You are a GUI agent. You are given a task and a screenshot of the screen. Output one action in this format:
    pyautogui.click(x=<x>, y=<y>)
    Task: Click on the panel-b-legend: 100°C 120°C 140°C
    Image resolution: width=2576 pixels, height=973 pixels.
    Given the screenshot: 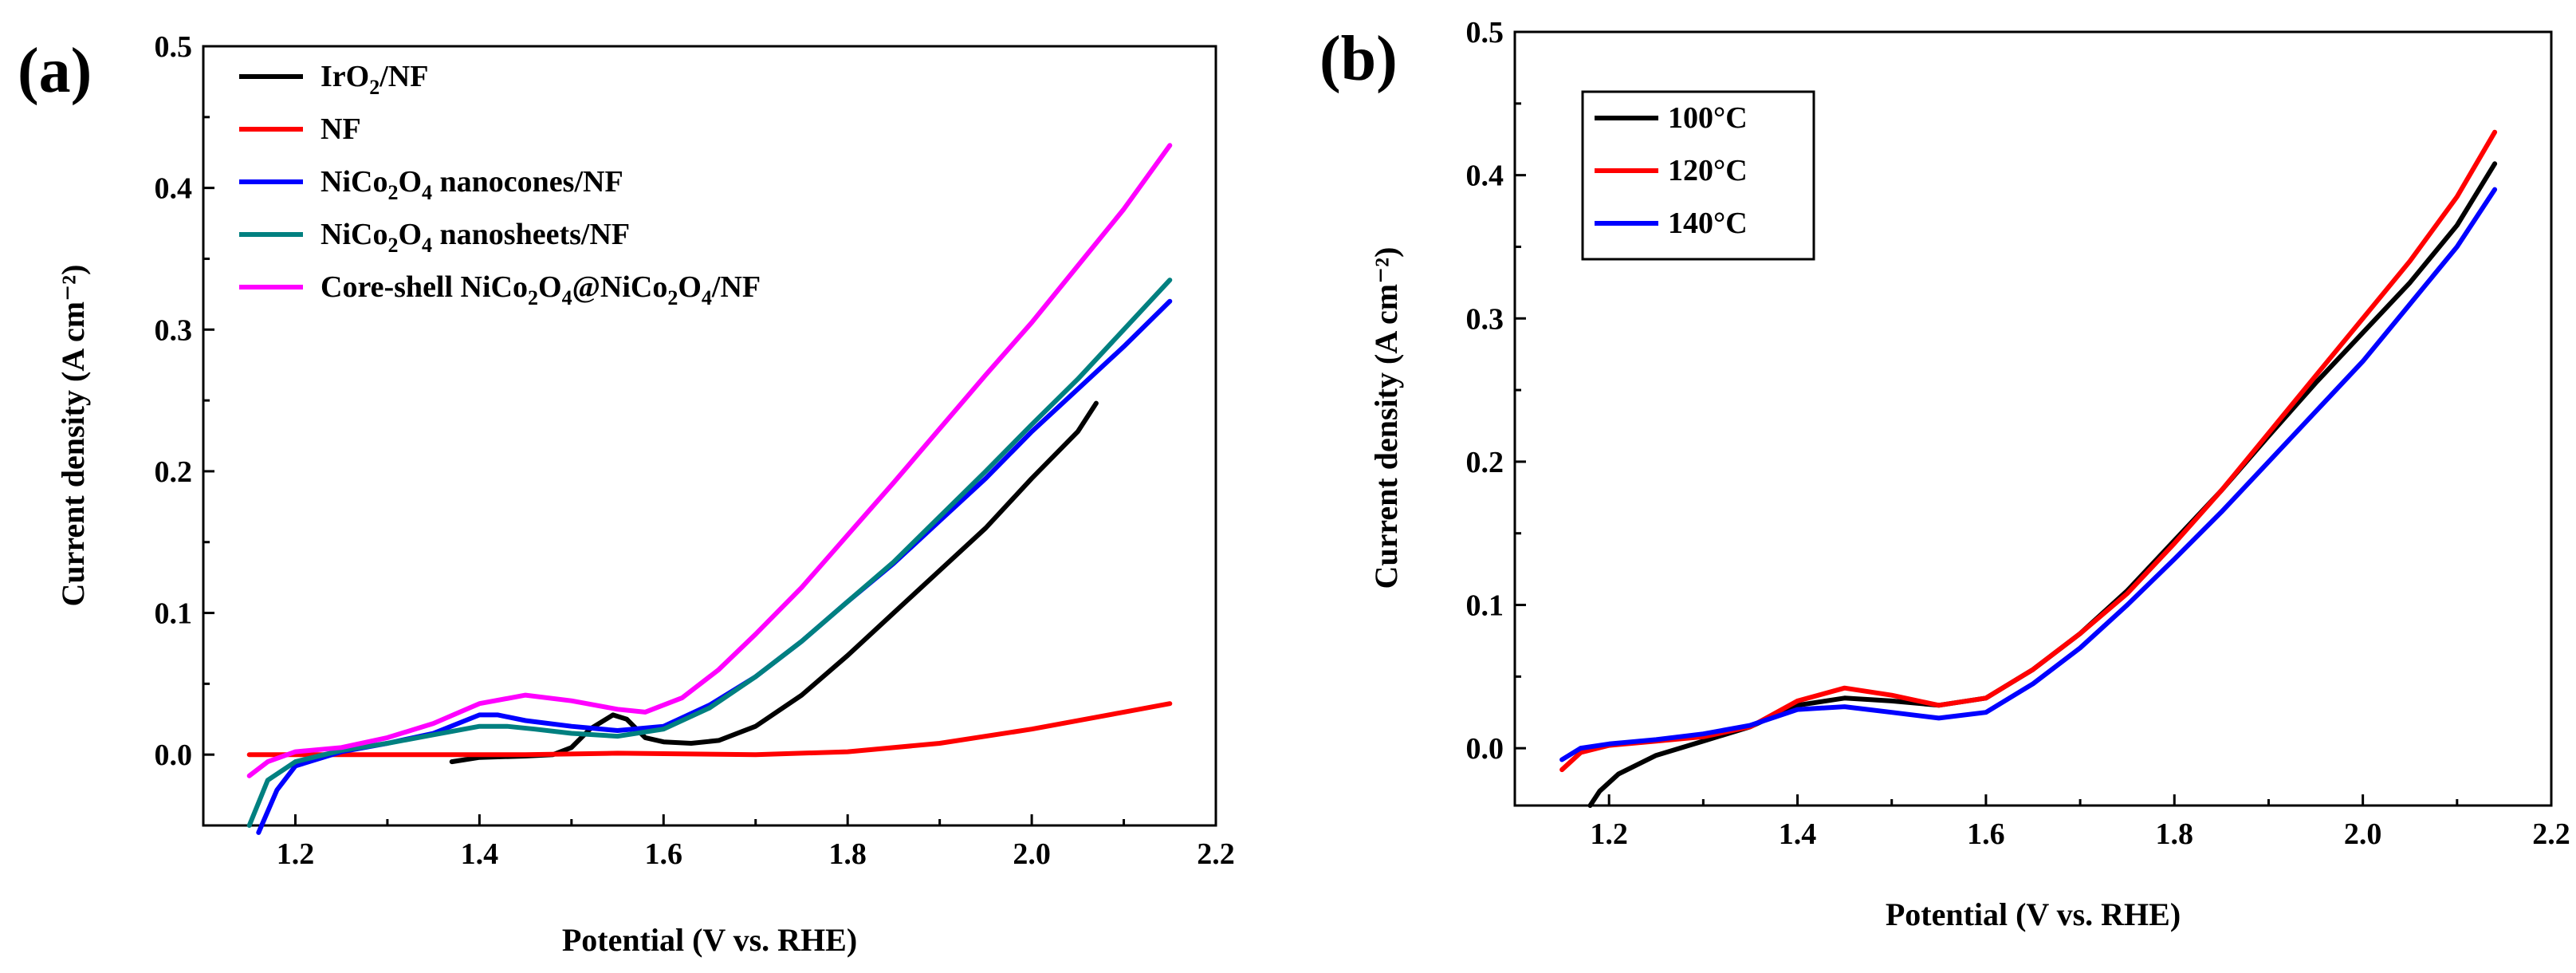 What is the action you would take?
    pyautogui.click(x=1671, y=170)
    